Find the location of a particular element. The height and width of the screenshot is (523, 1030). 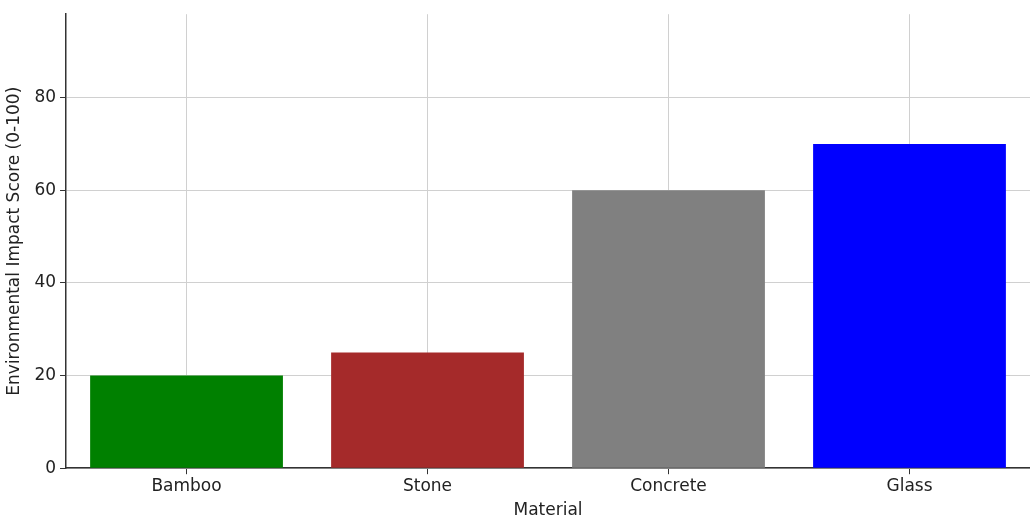

y-axis-title: Environmental Impact Score (0-100) is located at coordinates (12, 241).